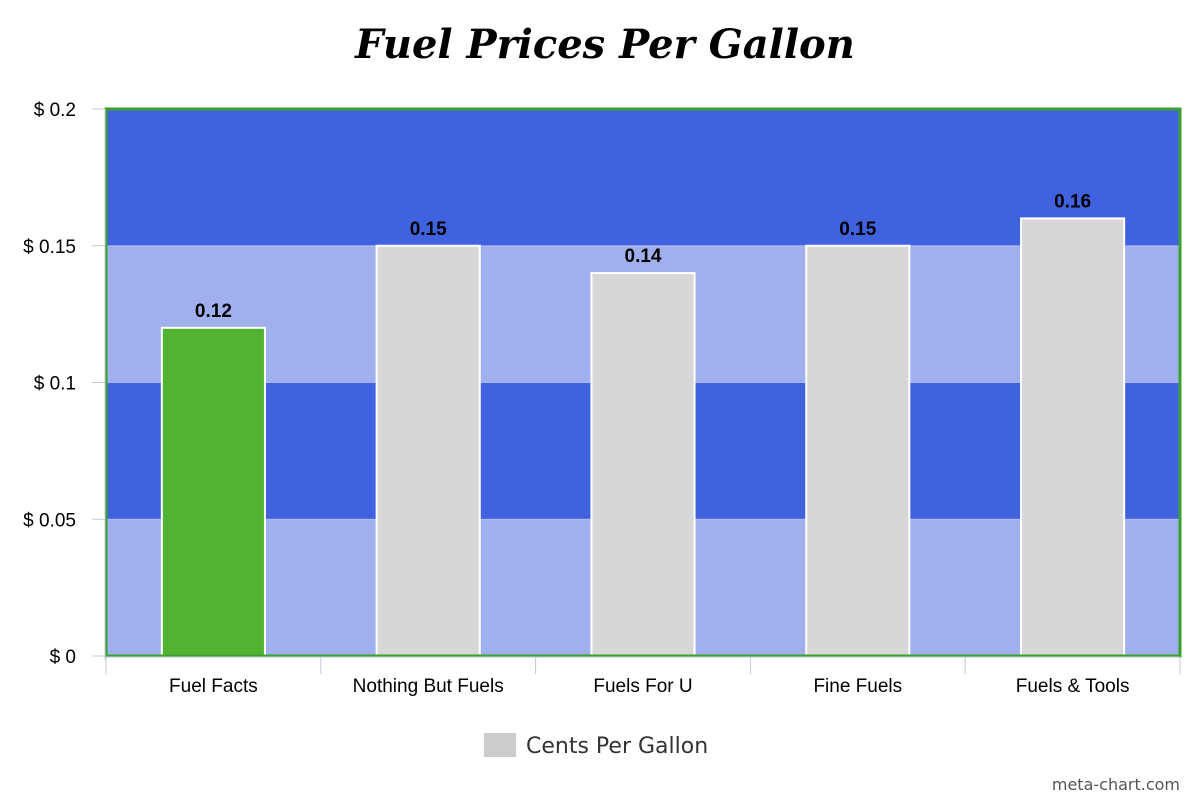  I want to click on legend: Cents Per Gallon, so click(596, 746).